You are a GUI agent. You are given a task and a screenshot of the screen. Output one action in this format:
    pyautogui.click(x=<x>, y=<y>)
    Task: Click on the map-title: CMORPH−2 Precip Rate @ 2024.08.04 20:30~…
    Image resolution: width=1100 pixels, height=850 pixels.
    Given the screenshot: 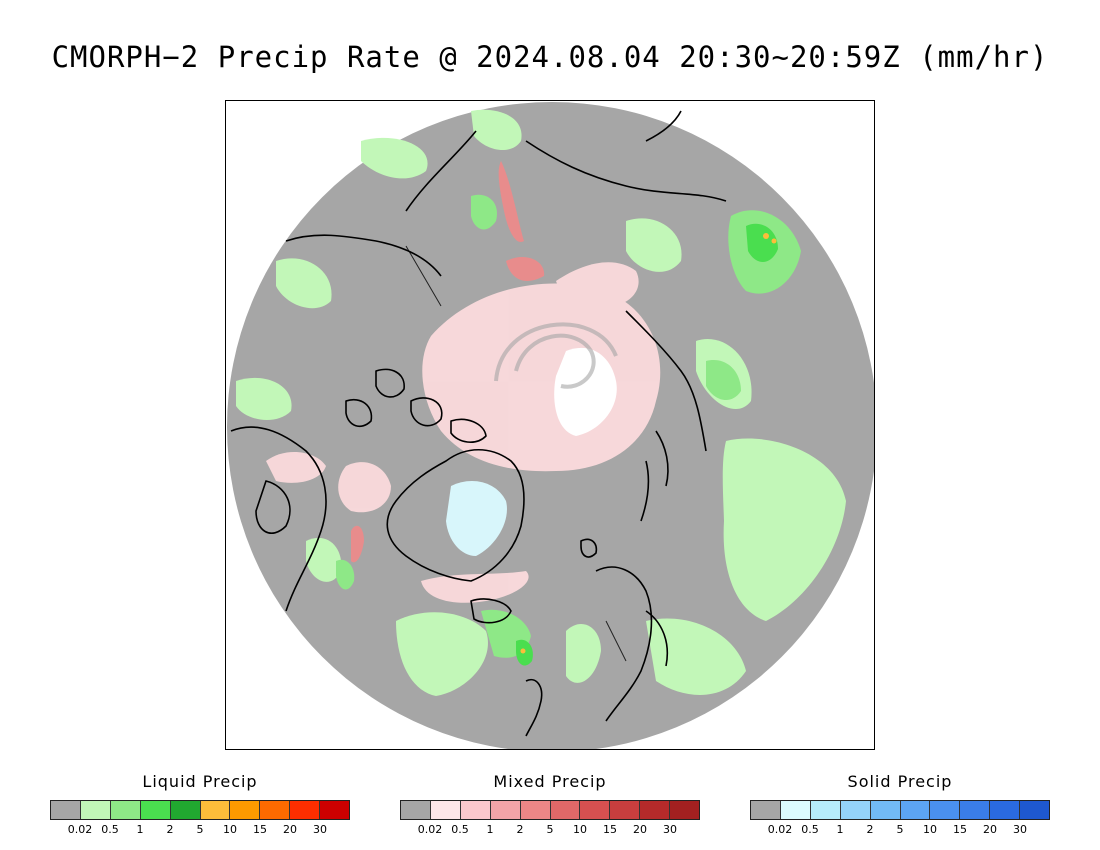 What is the action you would take?
    pyautogui.click(x=550, y=57)
    